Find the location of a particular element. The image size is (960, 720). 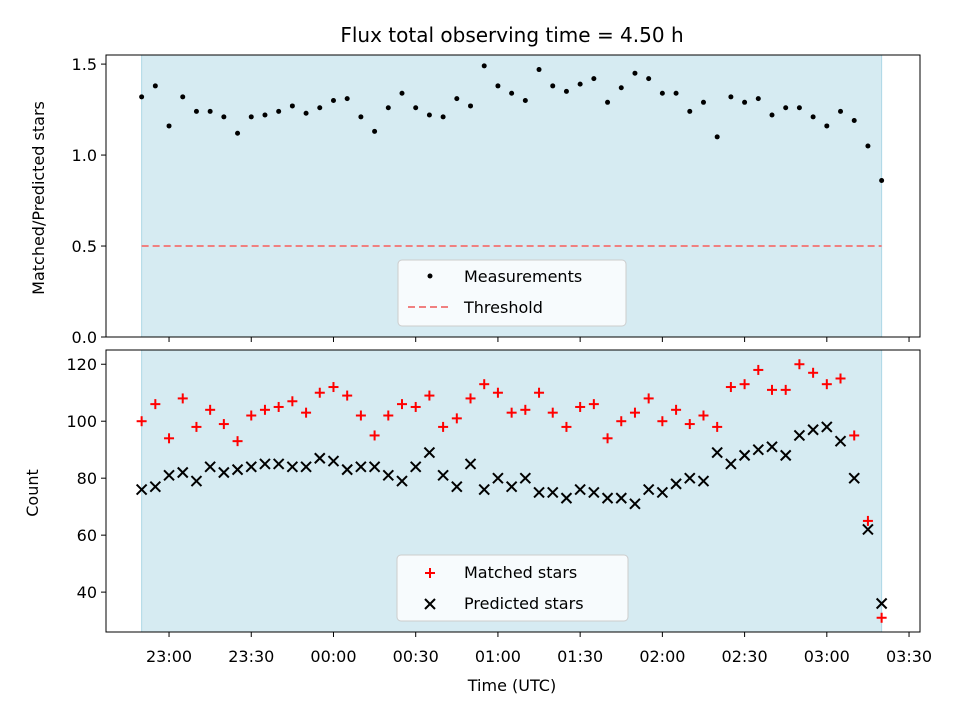

time-x-tick-label: 23:30 is located at coordinates (251, 656).